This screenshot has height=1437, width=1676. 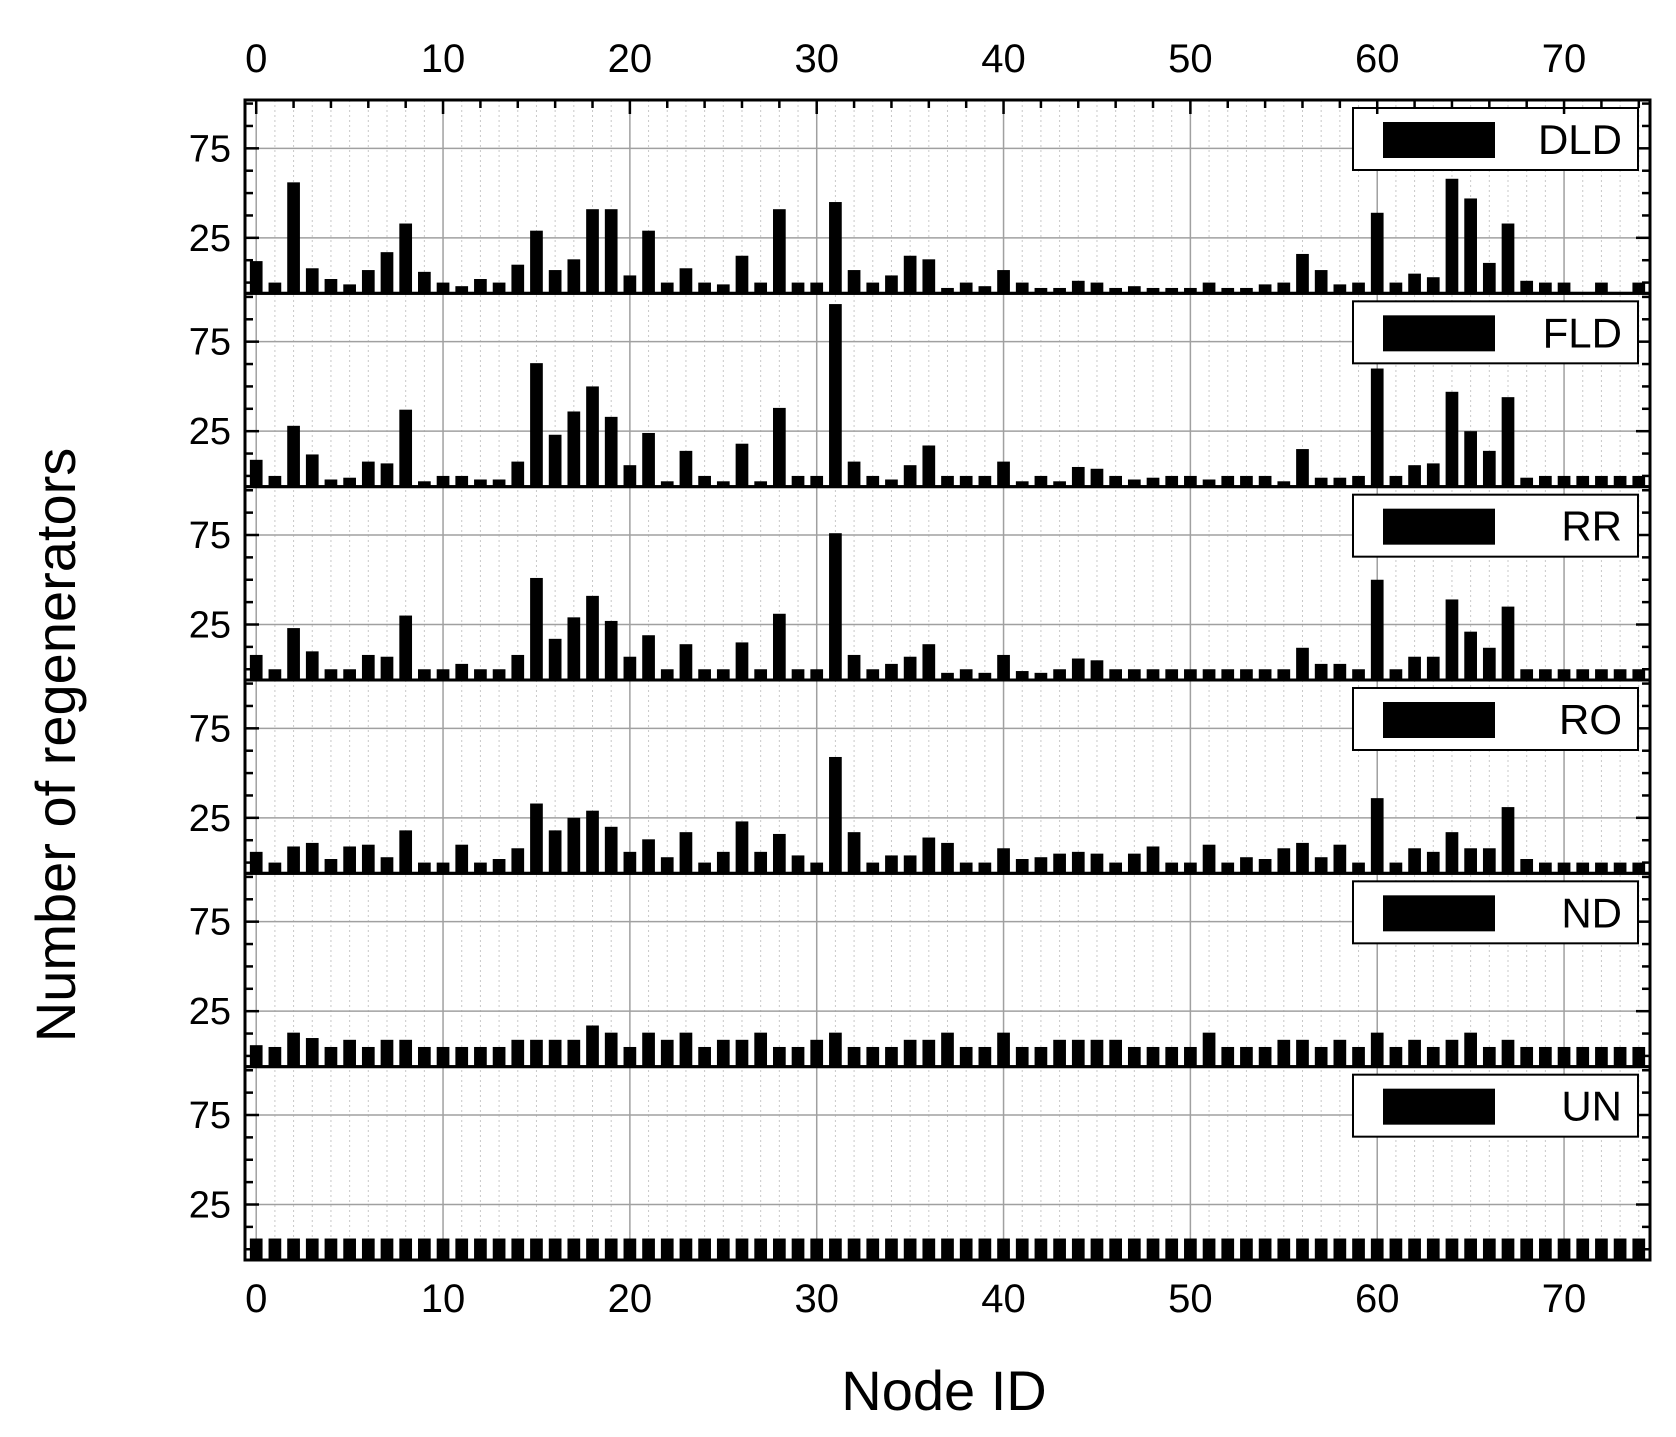 What do you see at coordinates (943, 1390) in the screenshot?
I see `x-axis-title: Node ID` at bounding box center [943, 1390].